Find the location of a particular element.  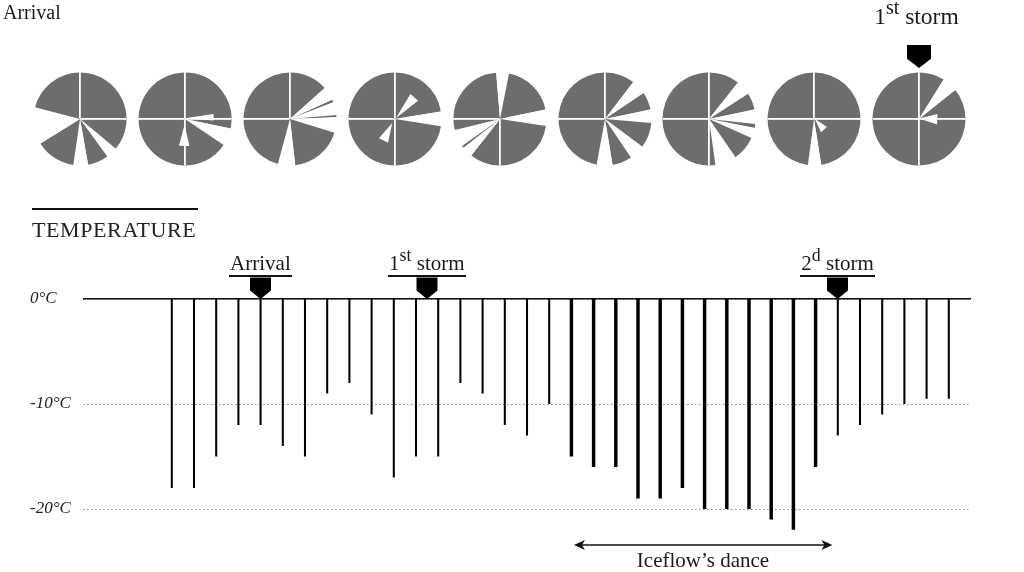

text: 2$^{d}$ storm is located at coordinates (837, 260).